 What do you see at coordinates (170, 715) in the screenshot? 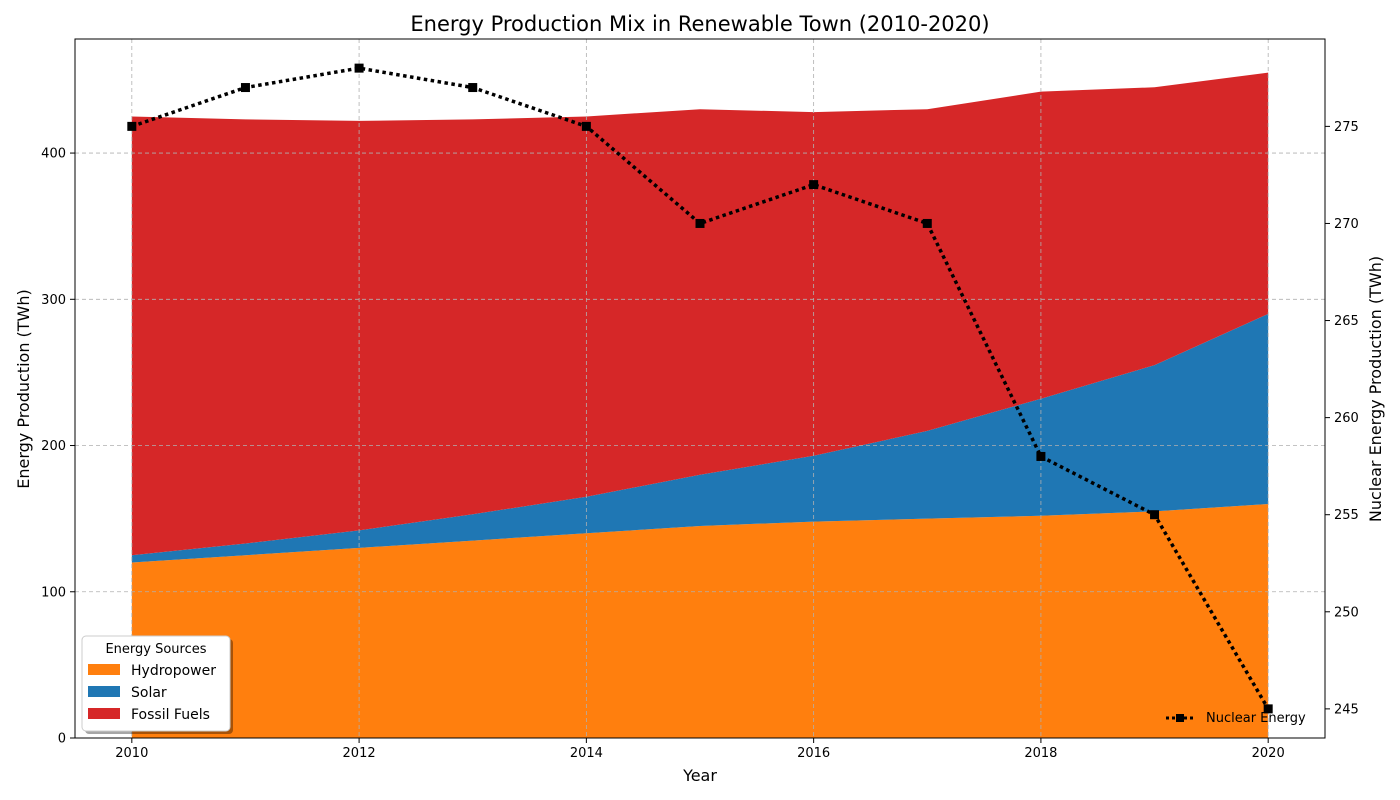
I see `legend-label-fossil-fuels: Fossil Fuels` at bounding box center [170, 715].